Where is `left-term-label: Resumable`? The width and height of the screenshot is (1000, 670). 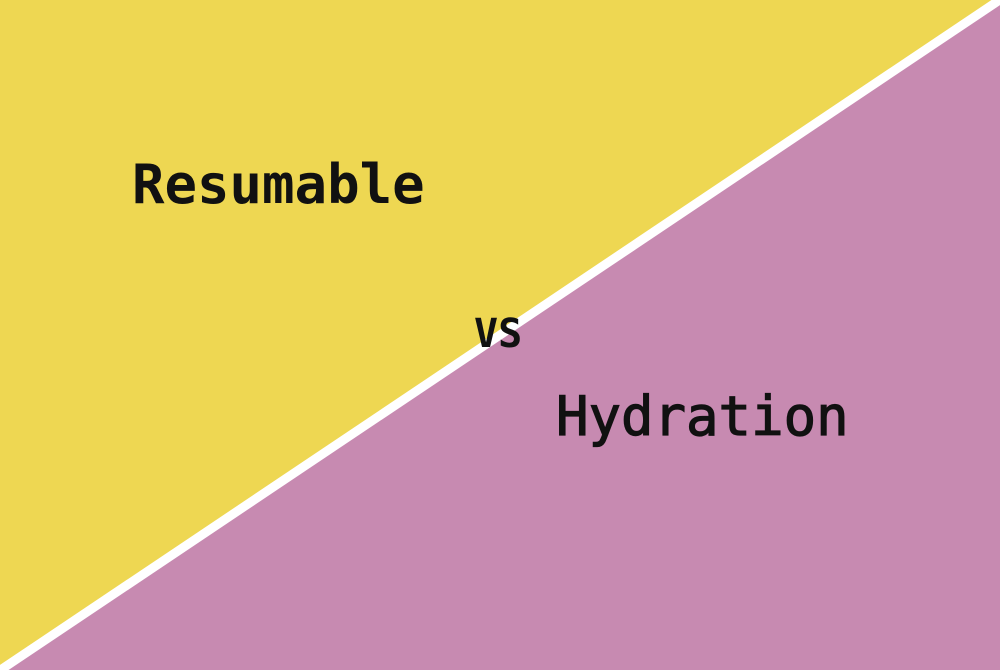 left-term-label: Resumable is located at coordinates (278, 184).